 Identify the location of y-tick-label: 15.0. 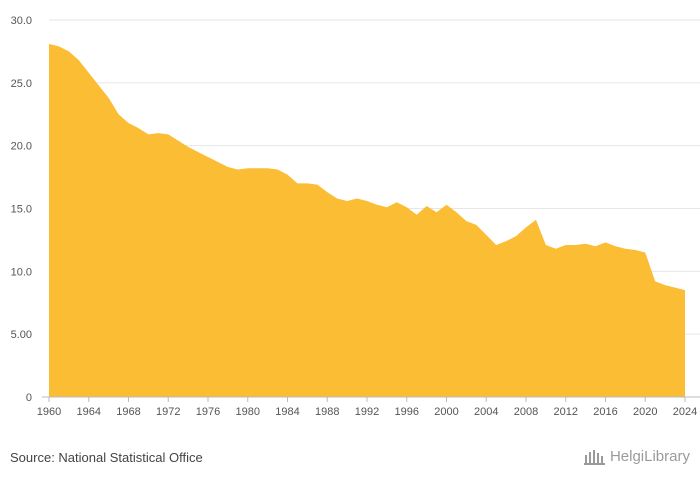
(21, 210).